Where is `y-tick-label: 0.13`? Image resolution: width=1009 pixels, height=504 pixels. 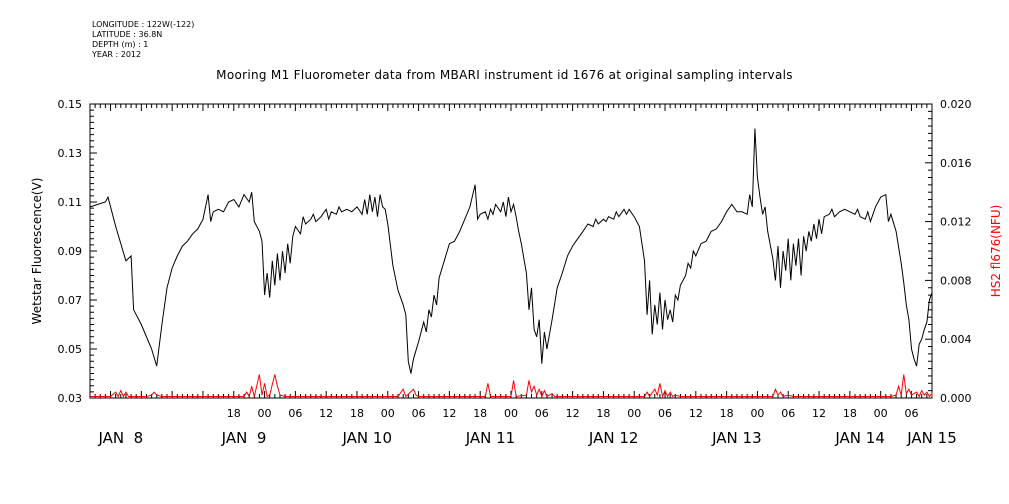 y-tick-label: 0.13 is located at coordinates (70, 153).